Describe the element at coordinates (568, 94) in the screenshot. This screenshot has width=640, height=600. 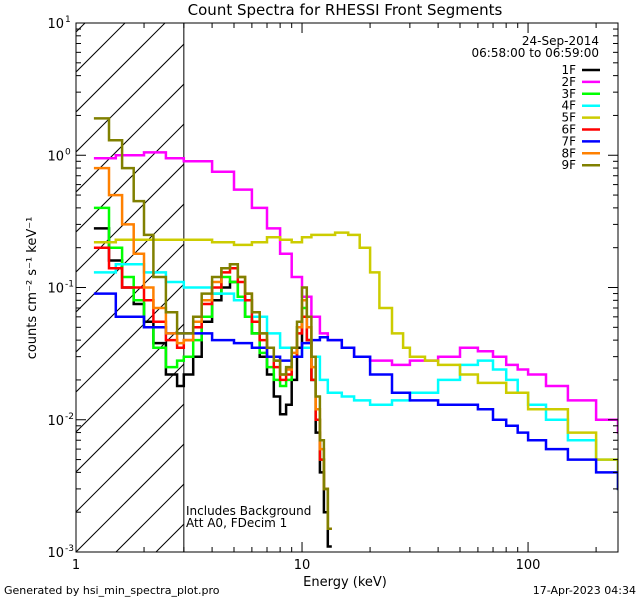
I see `legend-label-3f: 3F` at that location.